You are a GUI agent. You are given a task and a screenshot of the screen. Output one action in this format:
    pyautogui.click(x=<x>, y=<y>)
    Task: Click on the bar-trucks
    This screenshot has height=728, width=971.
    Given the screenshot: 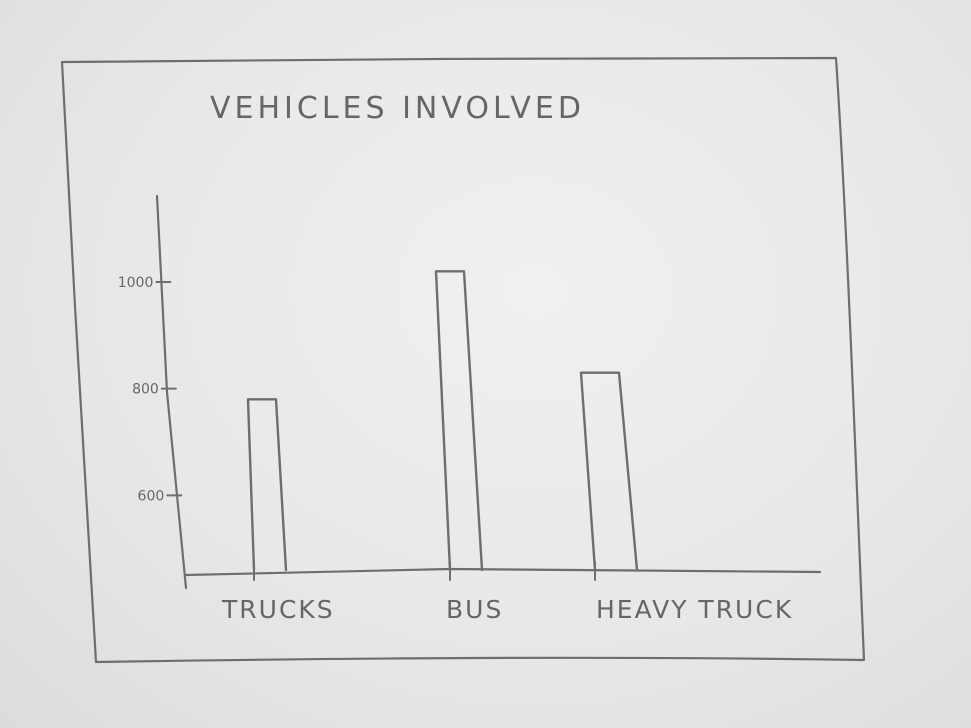 What is the action you would take?
    pyautogui.click(x=267, y=485)
    